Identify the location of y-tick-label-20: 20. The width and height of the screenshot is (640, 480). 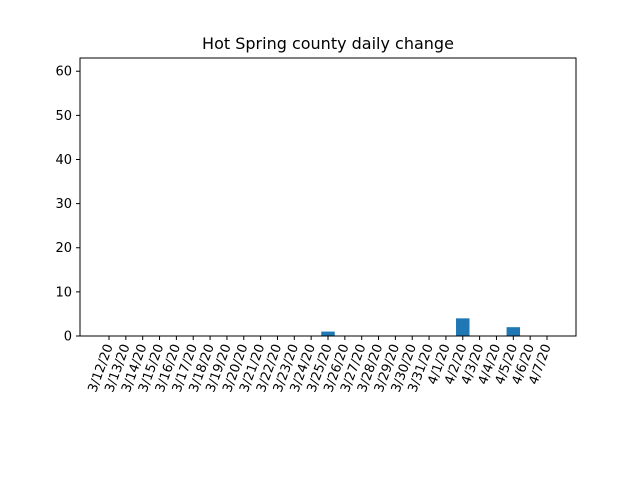
(63, 248).